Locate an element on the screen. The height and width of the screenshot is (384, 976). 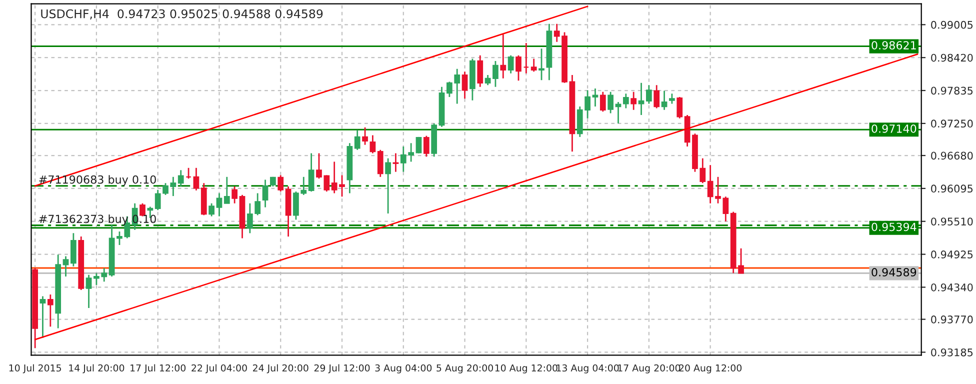
ref-line-label: 0.94589 is located at coordinates (894, 272).